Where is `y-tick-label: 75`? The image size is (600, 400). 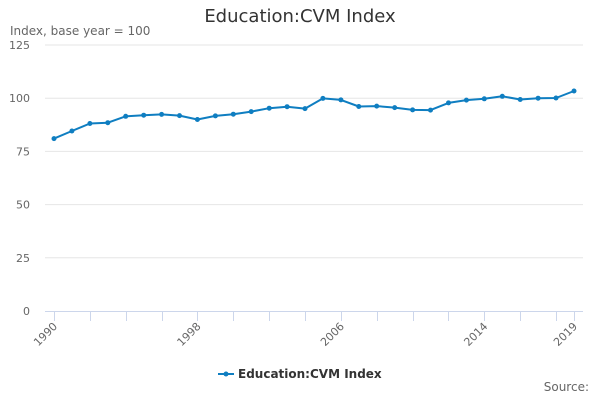 y-tick-label: 75 is located at coordinates (23, 151).